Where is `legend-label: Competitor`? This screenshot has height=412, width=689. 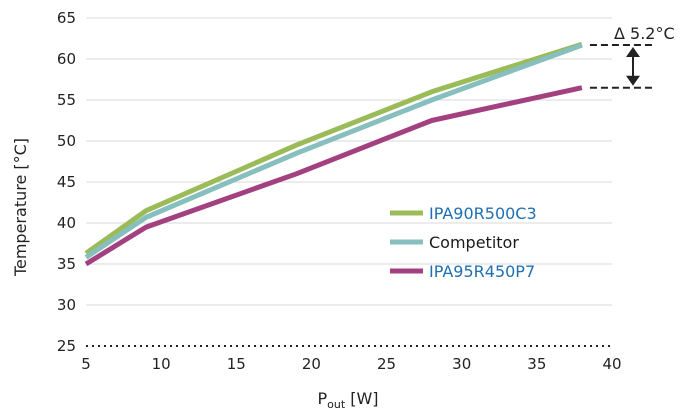
legend-label: Competitor is located at coordinates (474, 242).